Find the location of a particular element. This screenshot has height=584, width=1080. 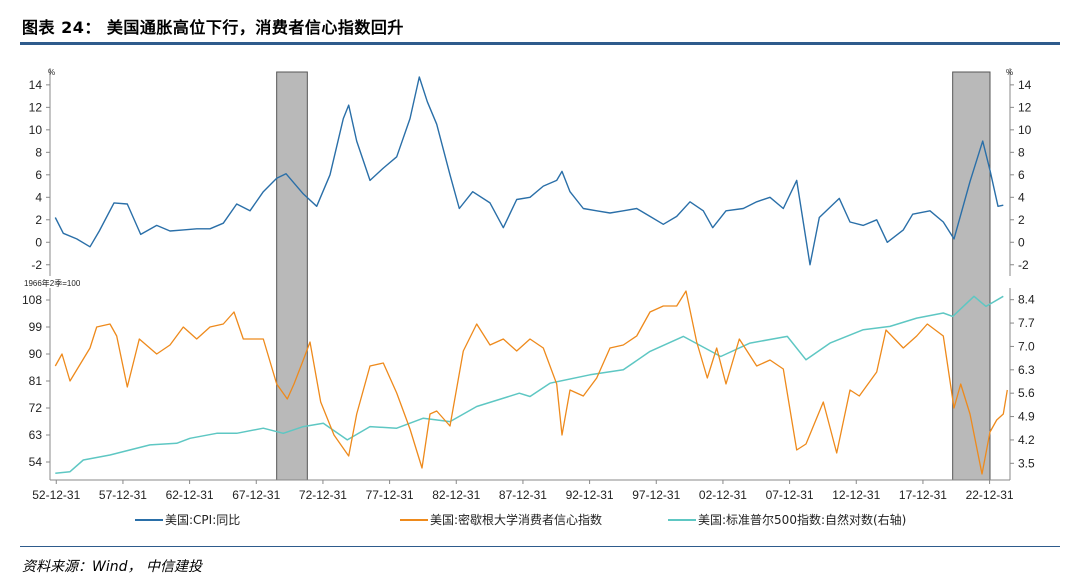

x-tick-label: 97-12-31 is located at coordinates (656, 495).